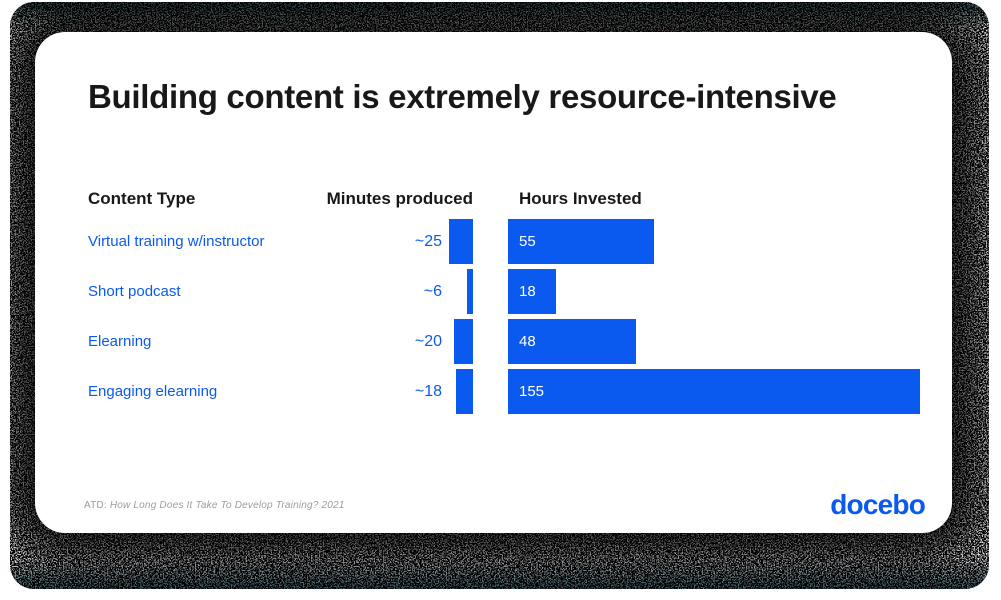 Image resolution: width=1001 pixels, height=600 pixels. I want to click on row-label: Short podcast, so click(134, 291).